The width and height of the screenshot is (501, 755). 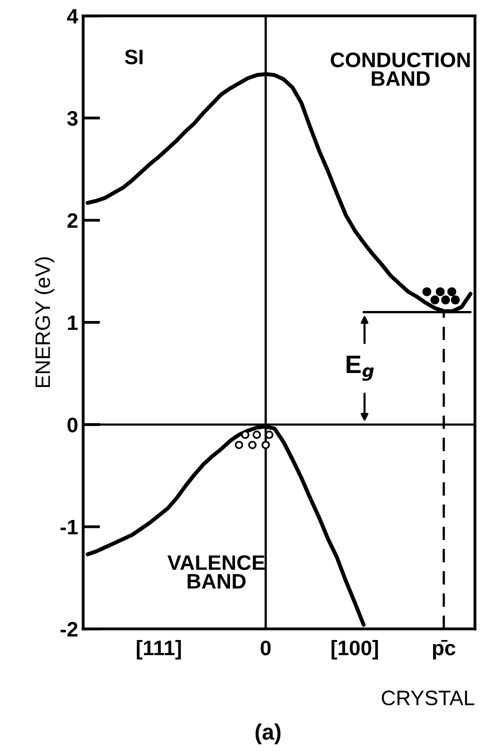 What do you see at coordinates (355, 650) in the screenshot?
I see `x-tick-label: [100]` at bounding box center [355, 650].